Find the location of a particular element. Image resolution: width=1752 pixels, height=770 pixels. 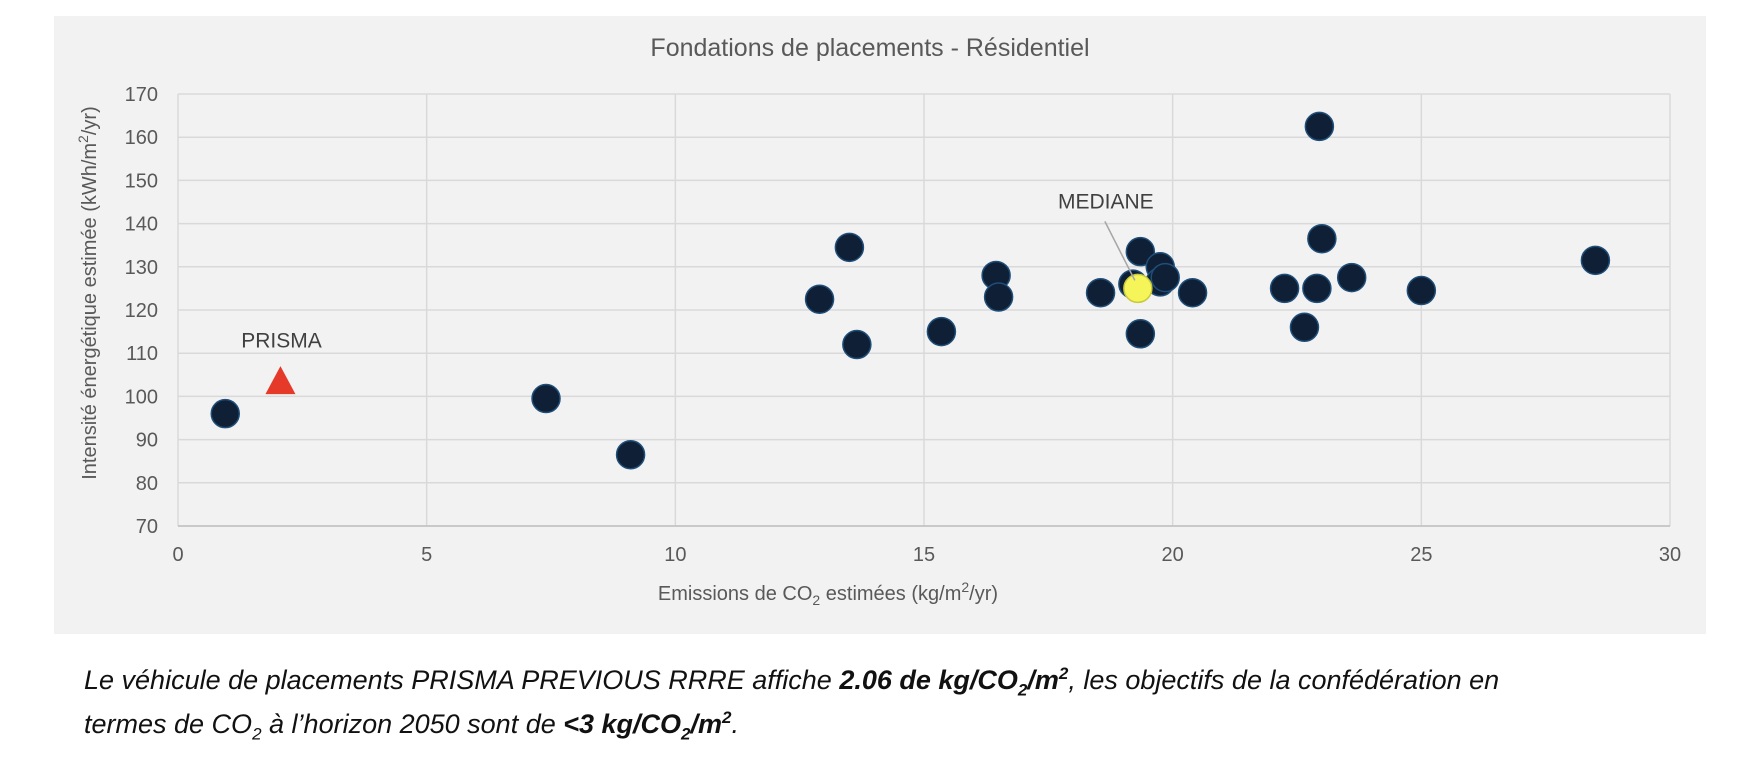

x-tick-label: 5 is located at coordinates (426, 555).